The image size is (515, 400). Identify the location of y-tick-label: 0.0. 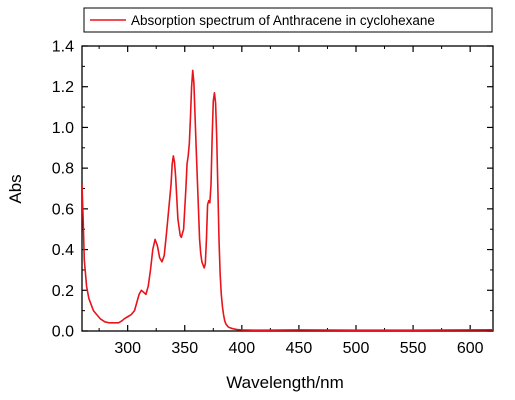
(63, 332).